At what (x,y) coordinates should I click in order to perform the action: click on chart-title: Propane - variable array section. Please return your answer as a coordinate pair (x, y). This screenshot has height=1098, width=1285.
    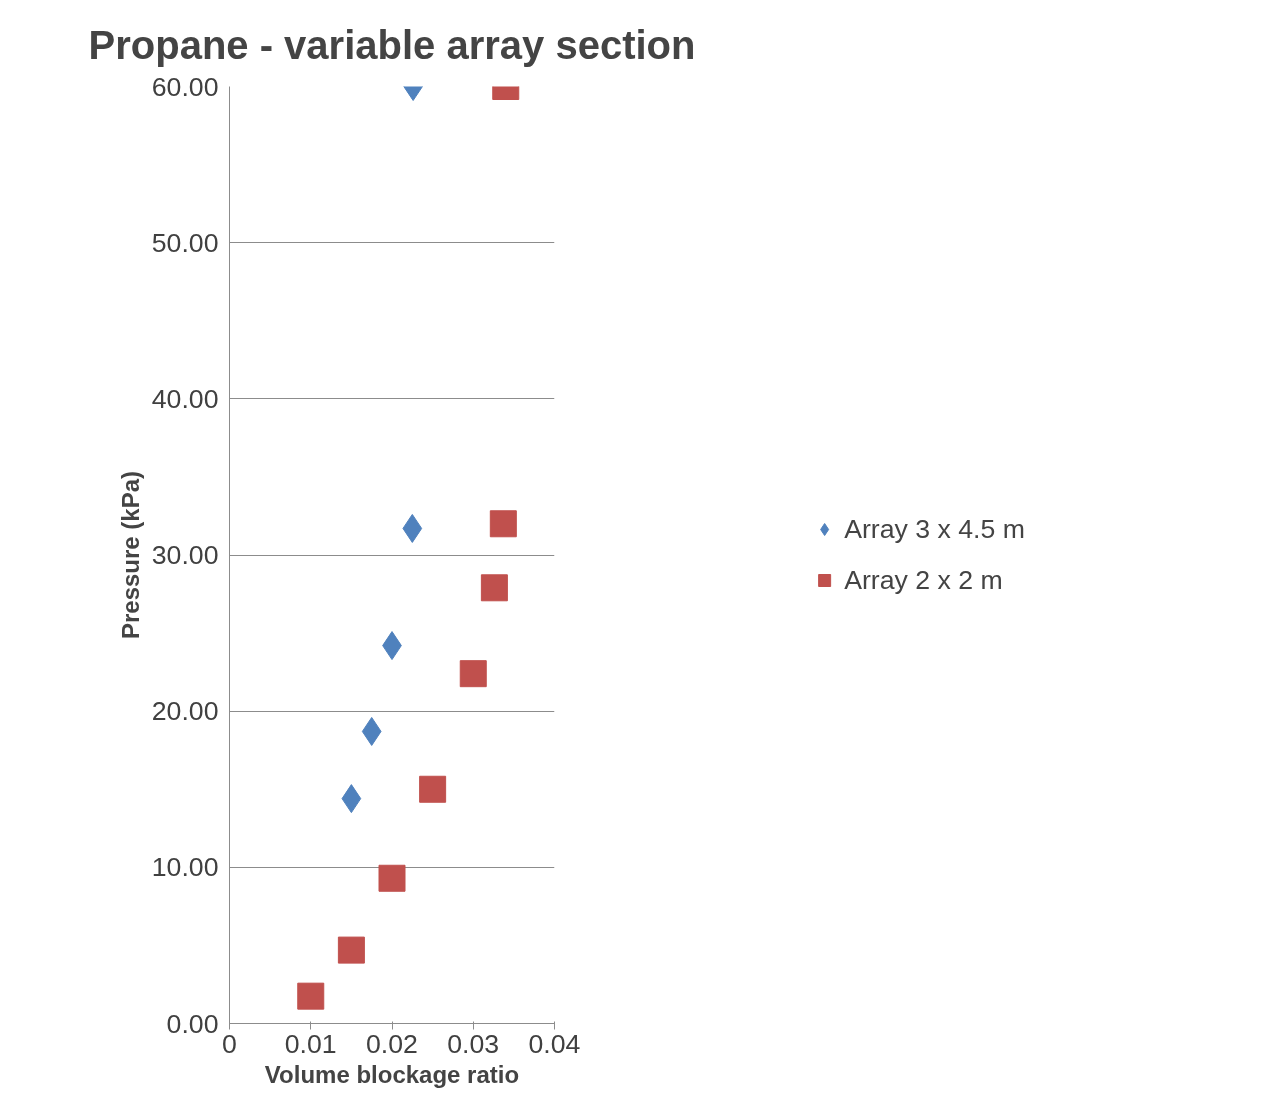
    Looking at the image, I should click on (392, 44).